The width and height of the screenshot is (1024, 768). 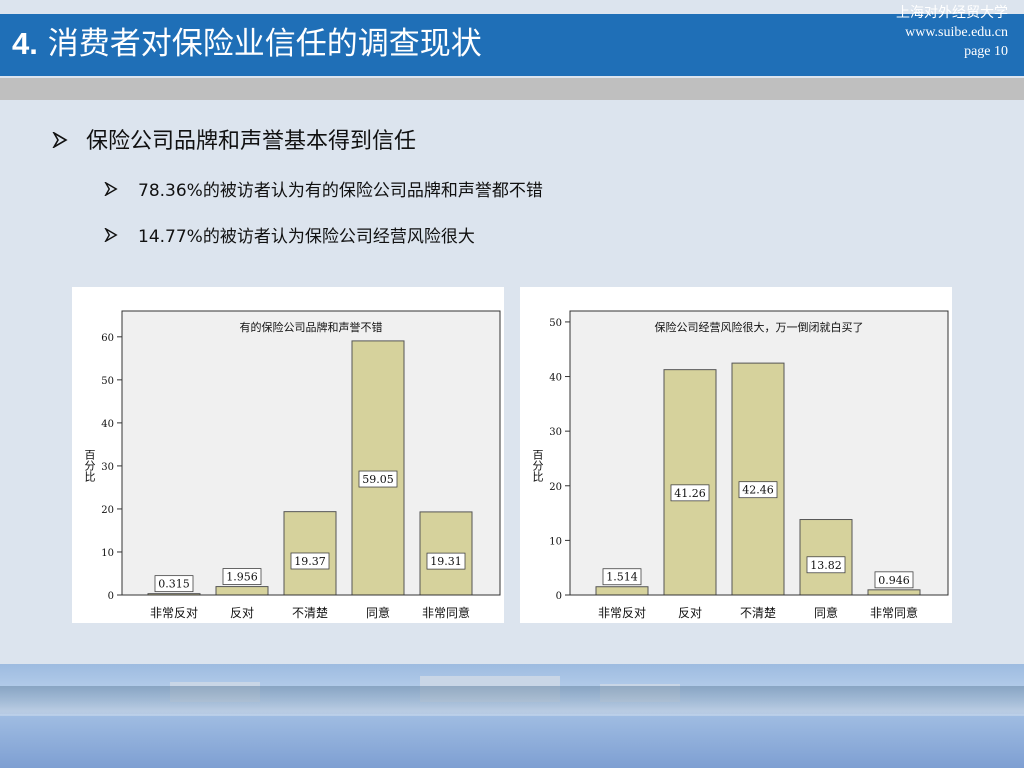 I want to click on data-label: 41.26, so click(x=690, y=493).